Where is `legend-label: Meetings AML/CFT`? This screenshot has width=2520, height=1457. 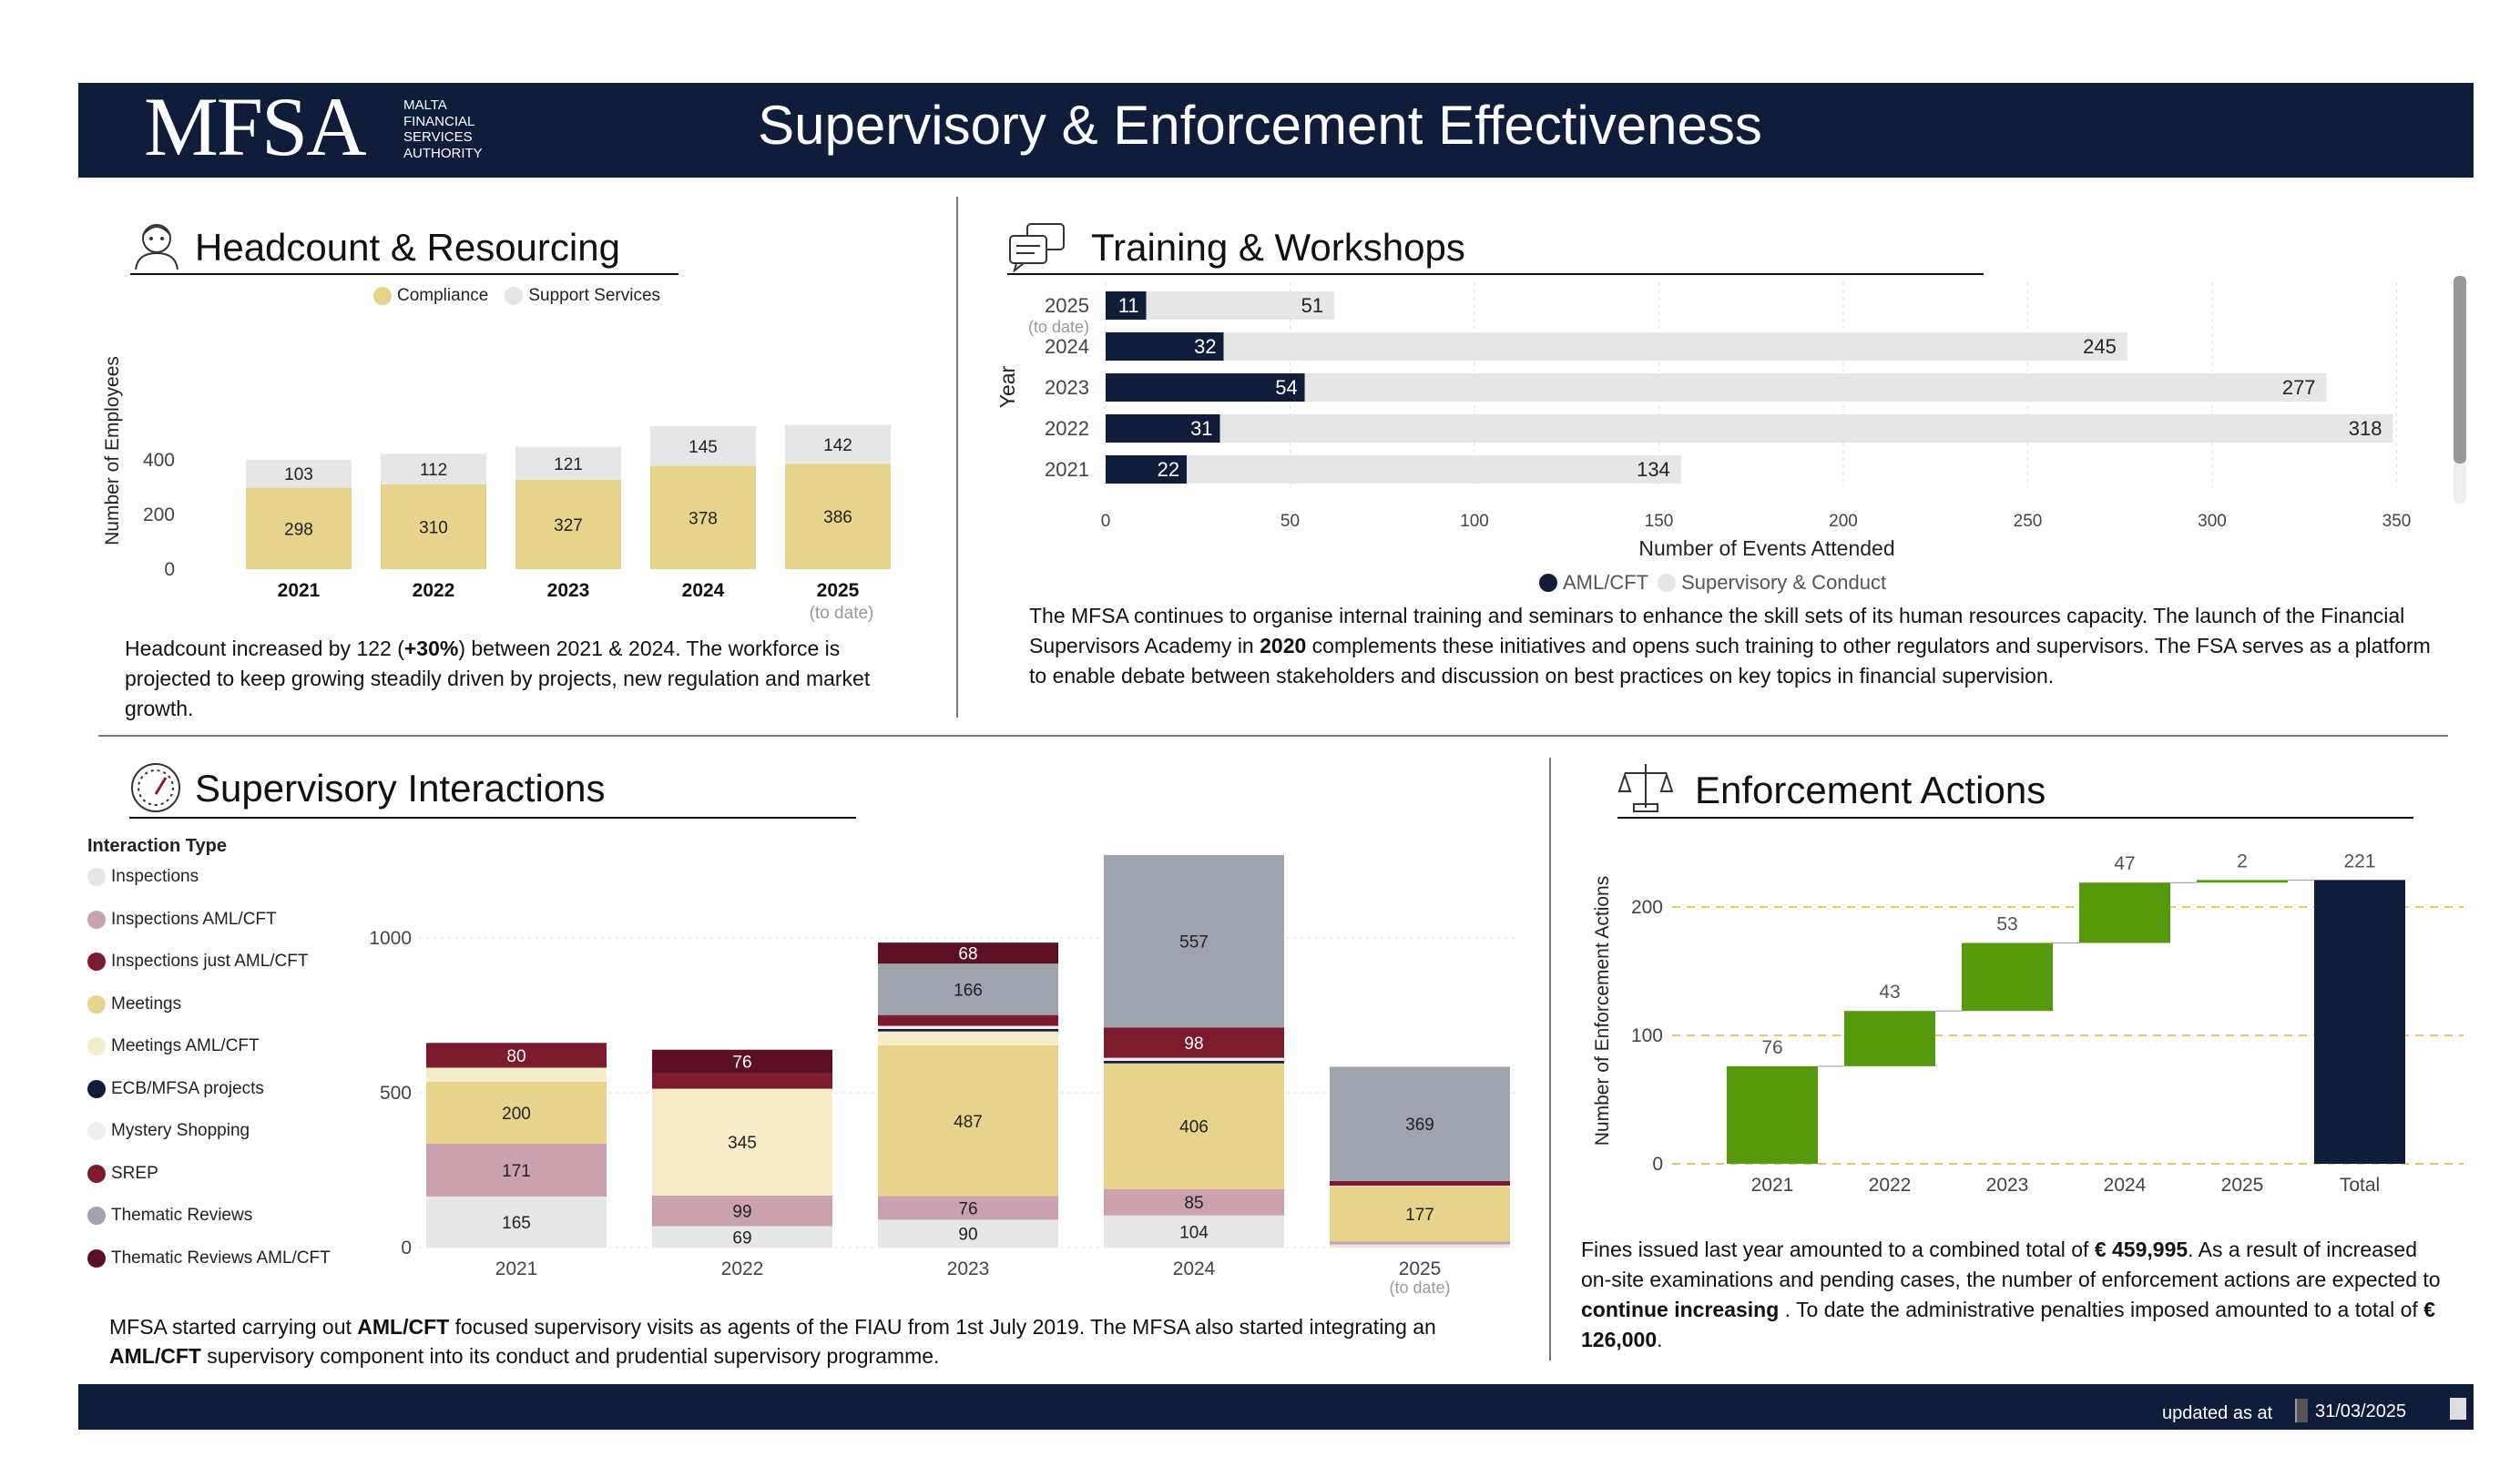
legend-label: Meetings AML/CFT is located at coordinates (185, 1045).